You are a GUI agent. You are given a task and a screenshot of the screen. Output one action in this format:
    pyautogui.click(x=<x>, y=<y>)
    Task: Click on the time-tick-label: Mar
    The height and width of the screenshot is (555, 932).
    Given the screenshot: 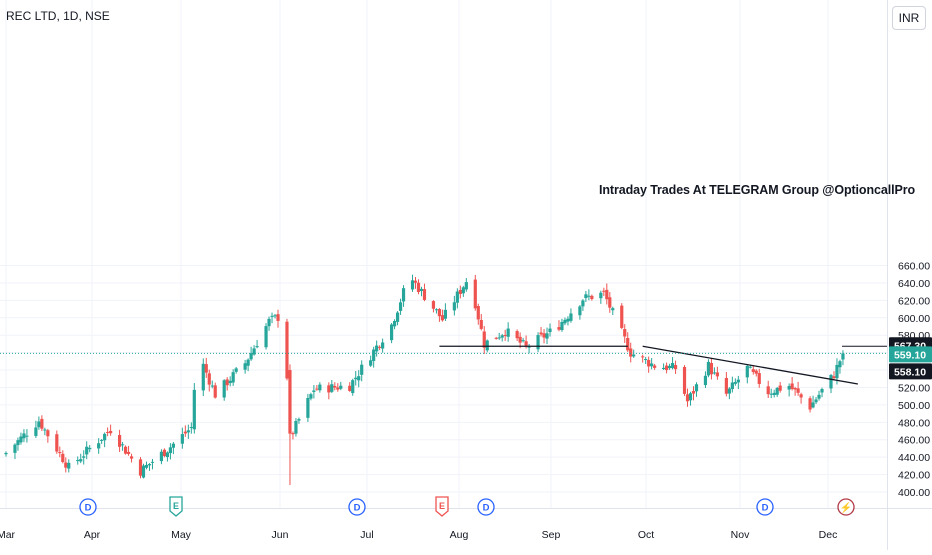 What is the action you would take?
    pyautogui.click(x=8, y=535)
    